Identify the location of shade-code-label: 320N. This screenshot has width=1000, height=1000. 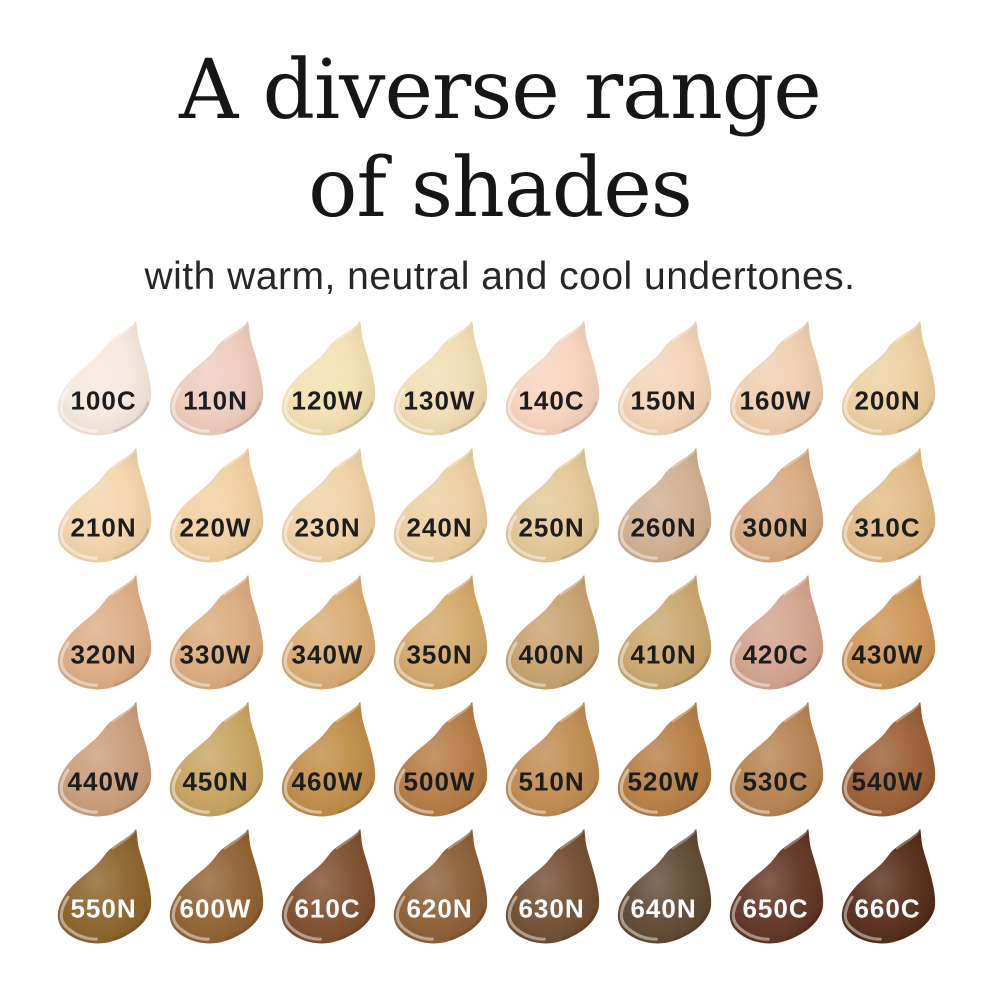
(103, 654).